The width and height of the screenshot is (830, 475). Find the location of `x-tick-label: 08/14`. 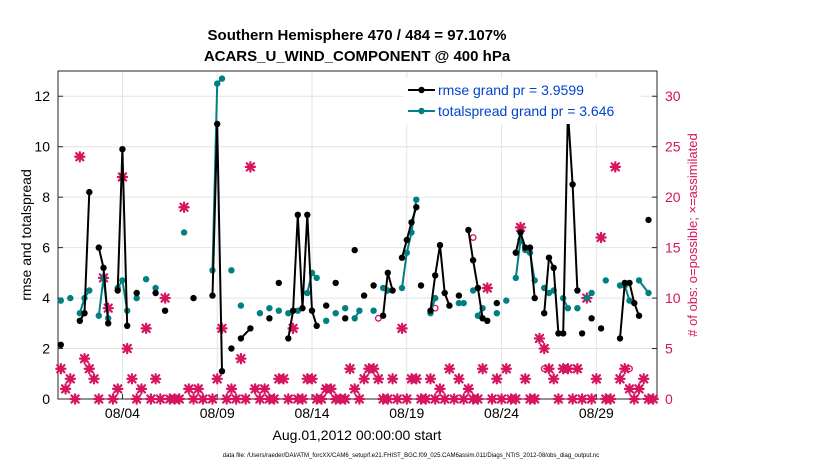

x-tick-label: 08/14 is located at coordinates (311, 413).